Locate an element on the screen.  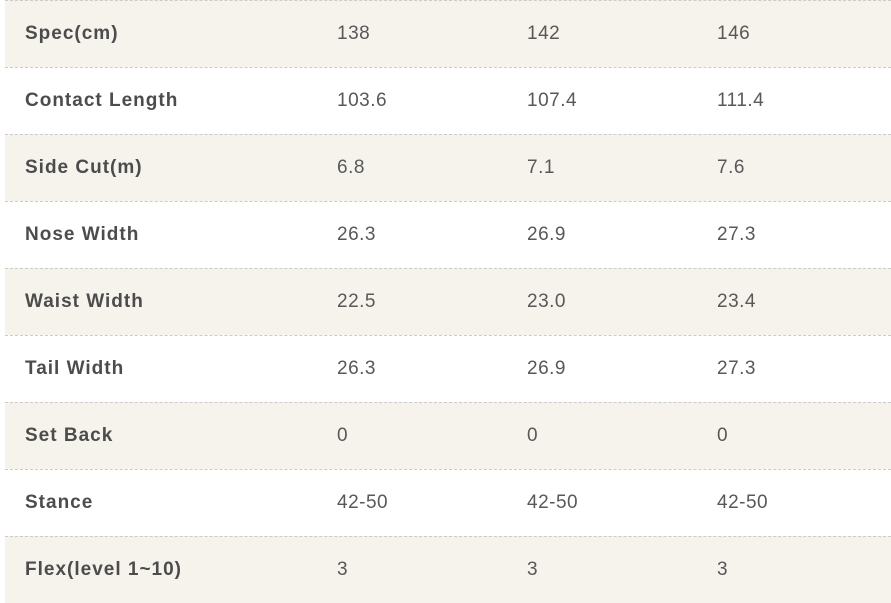
cell-value: 107.4 is located at coordinates (552, 100).